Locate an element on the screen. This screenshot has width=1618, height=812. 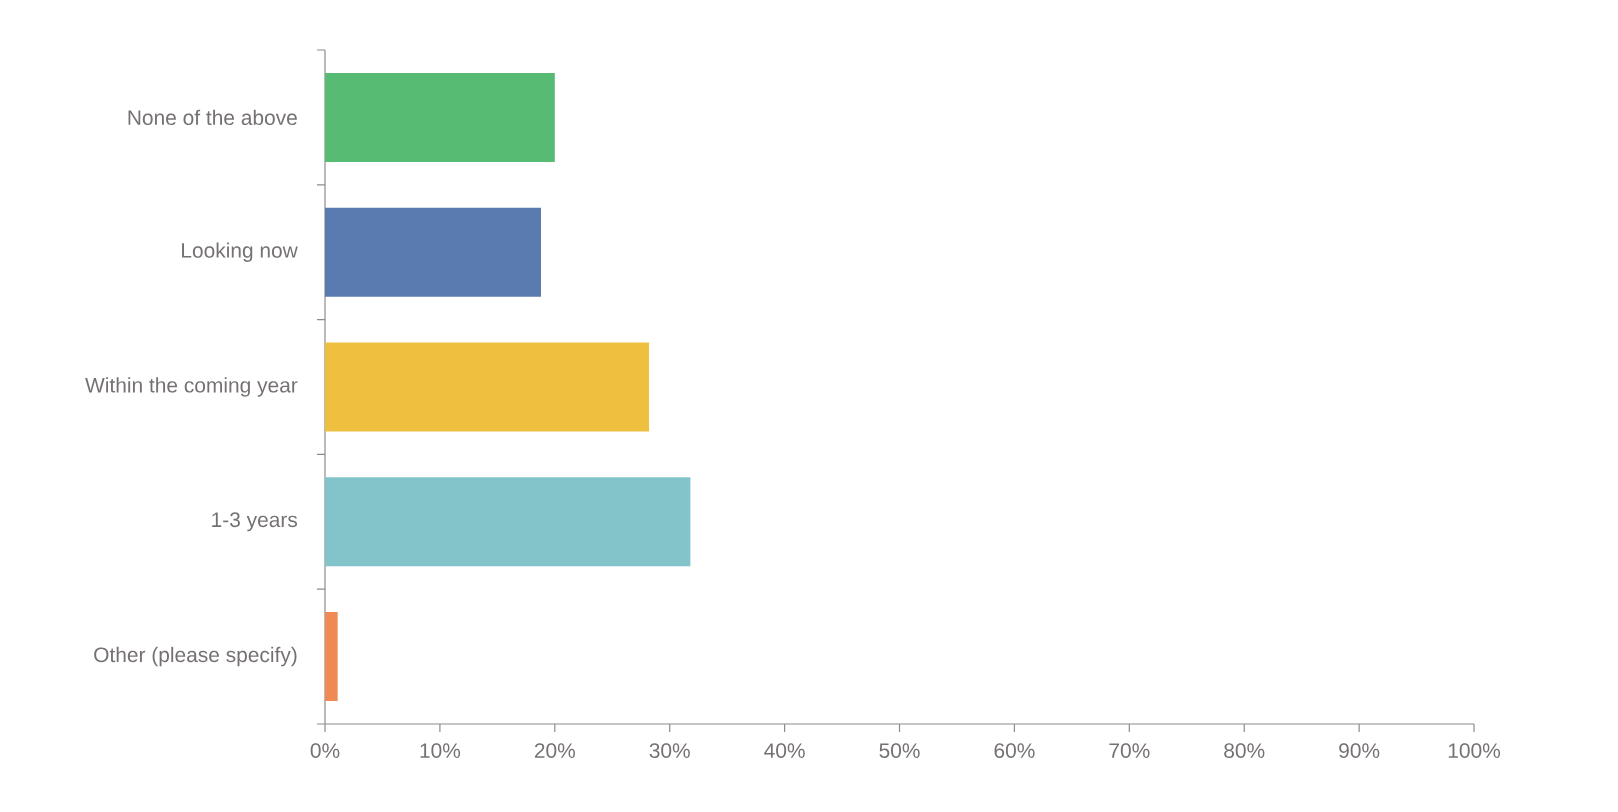
x-tick-label: 70% is located at coordinates (1129, 750).